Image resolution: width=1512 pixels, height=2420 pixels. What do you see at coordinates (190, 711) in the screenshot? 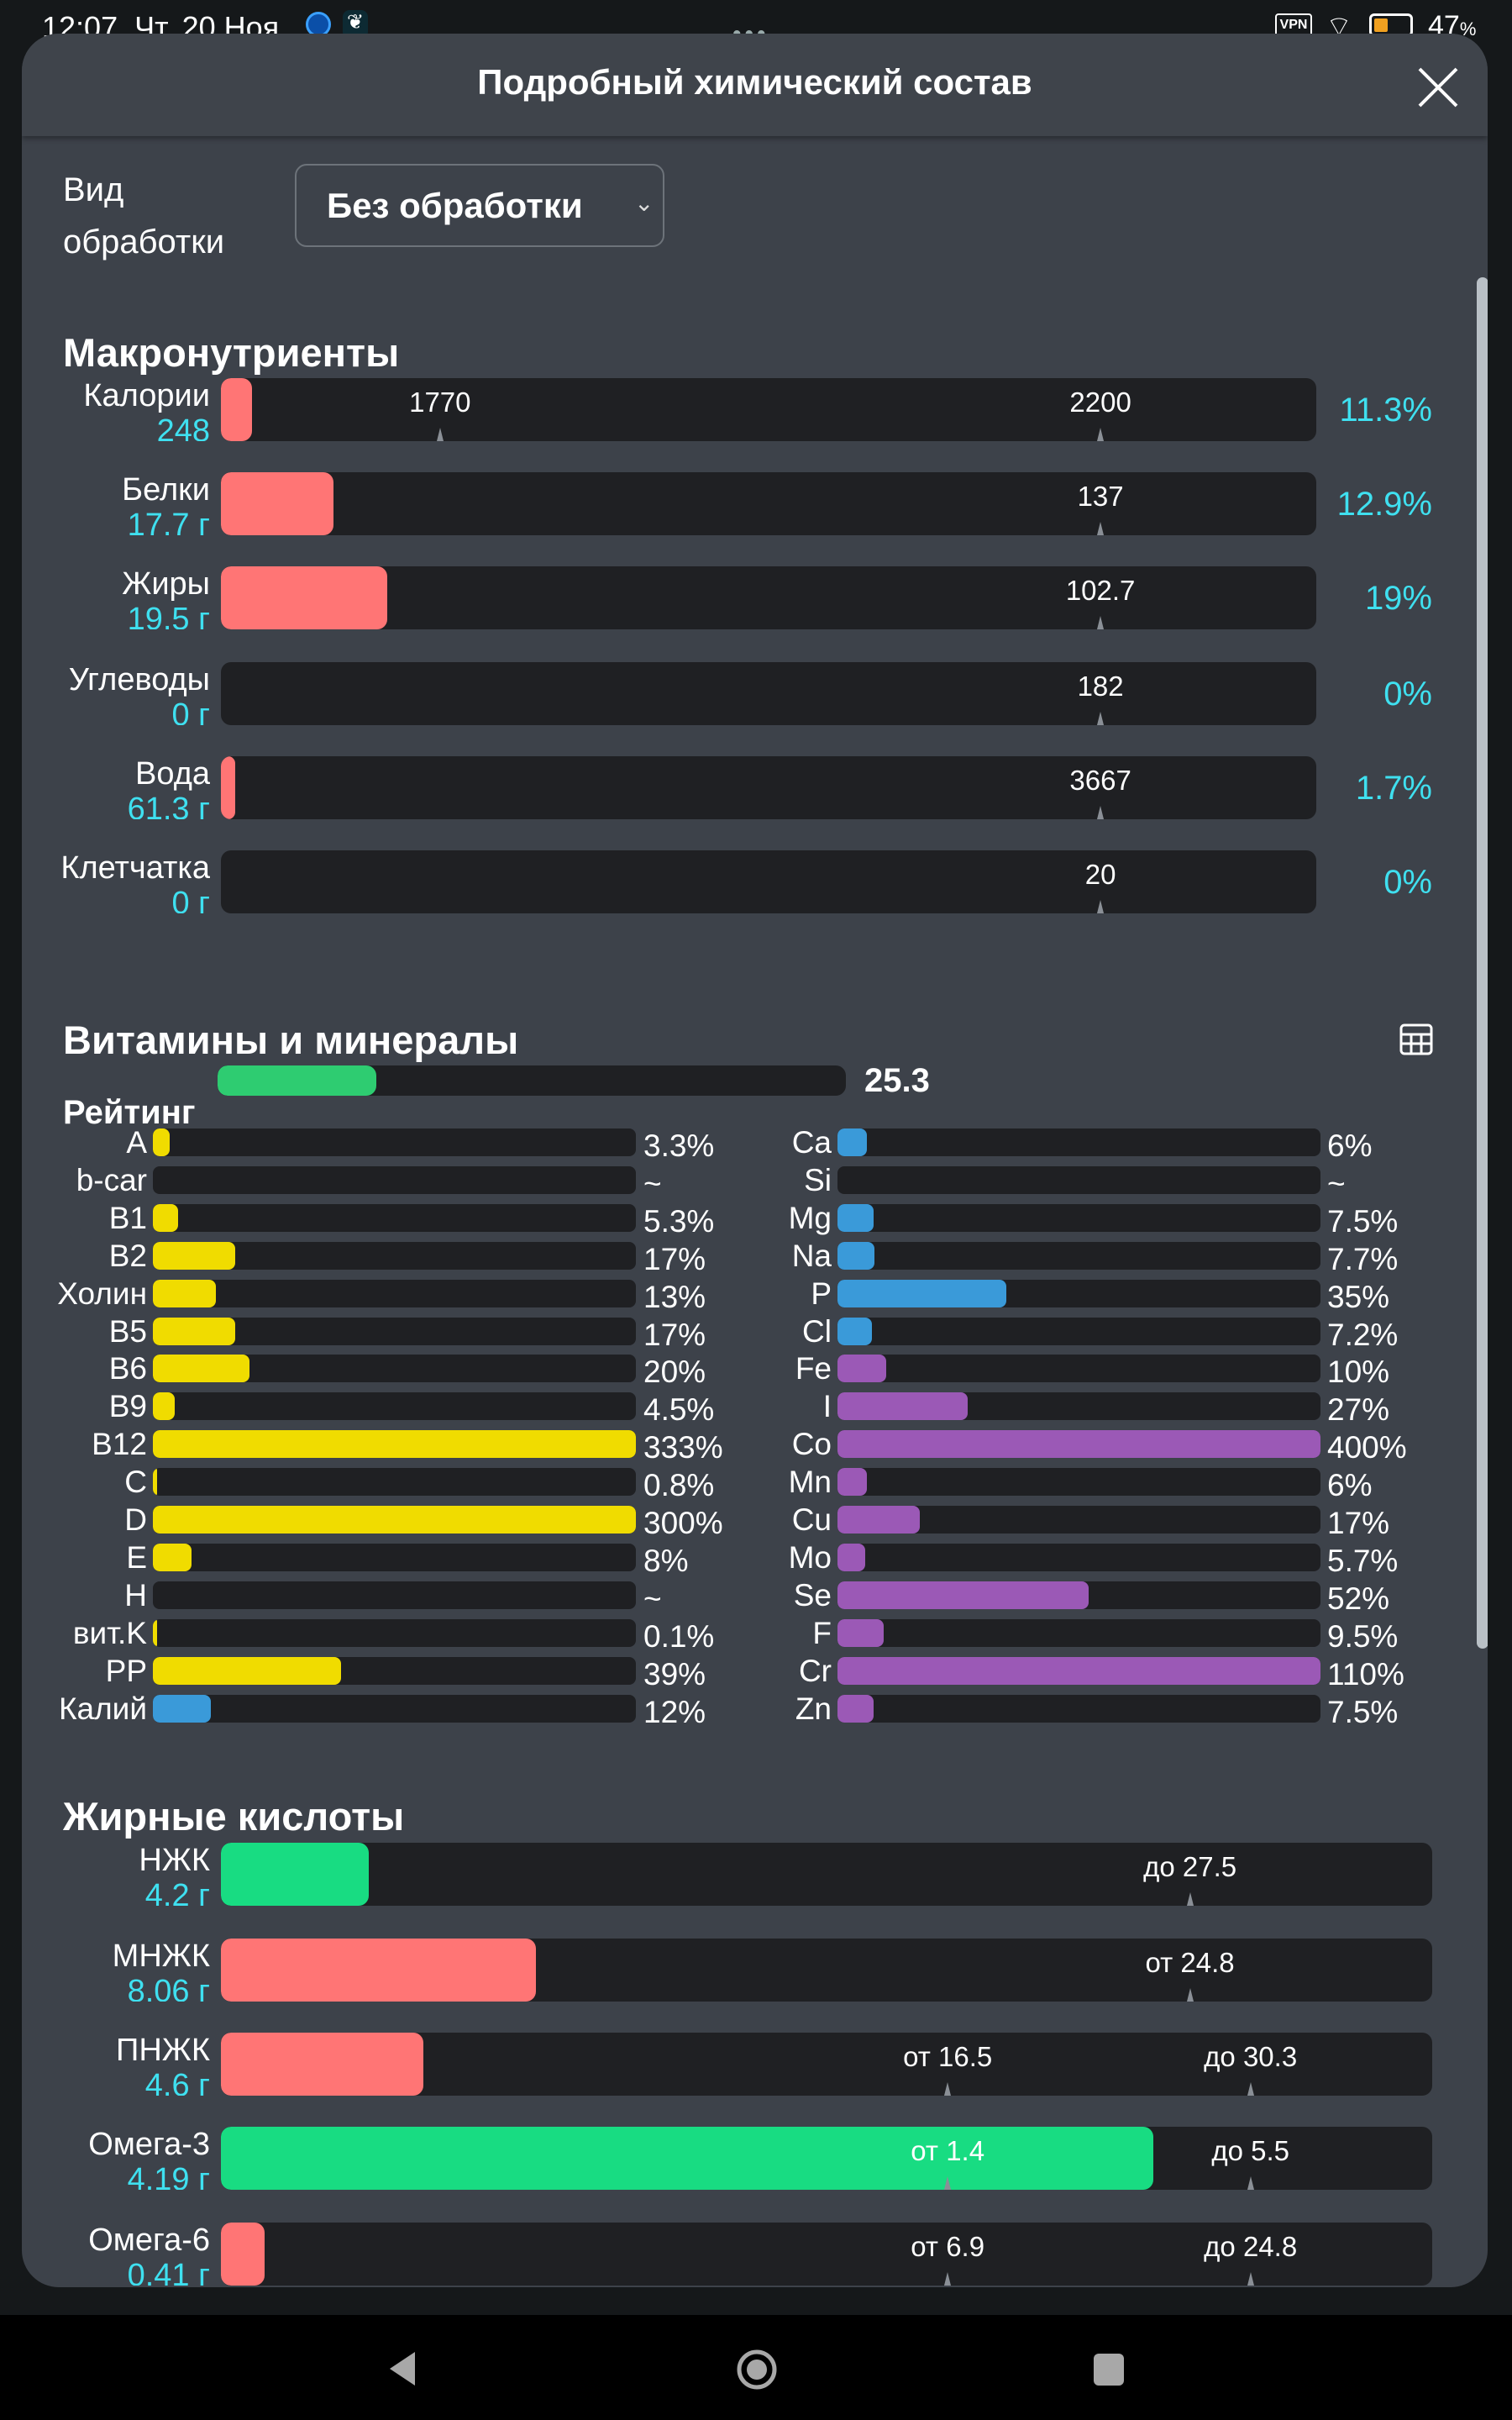
I see `macro-value: 0 г` at bounding box center [190, 711].